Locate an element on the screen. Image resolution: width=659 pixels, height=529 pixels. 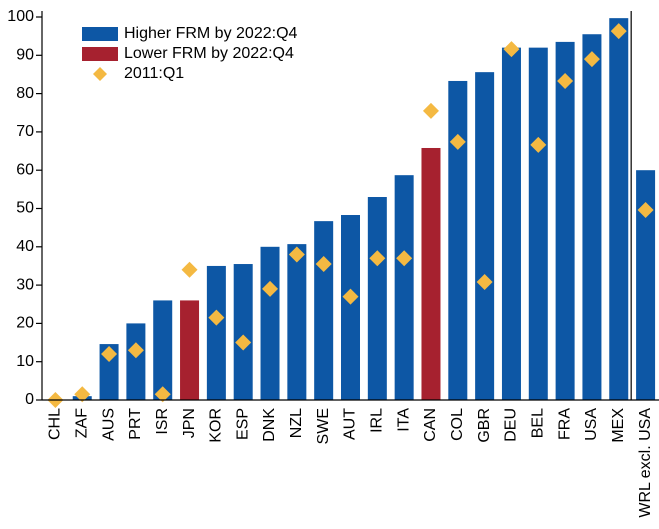
x-tick-label: PRT is located at coordinates (135, 424).